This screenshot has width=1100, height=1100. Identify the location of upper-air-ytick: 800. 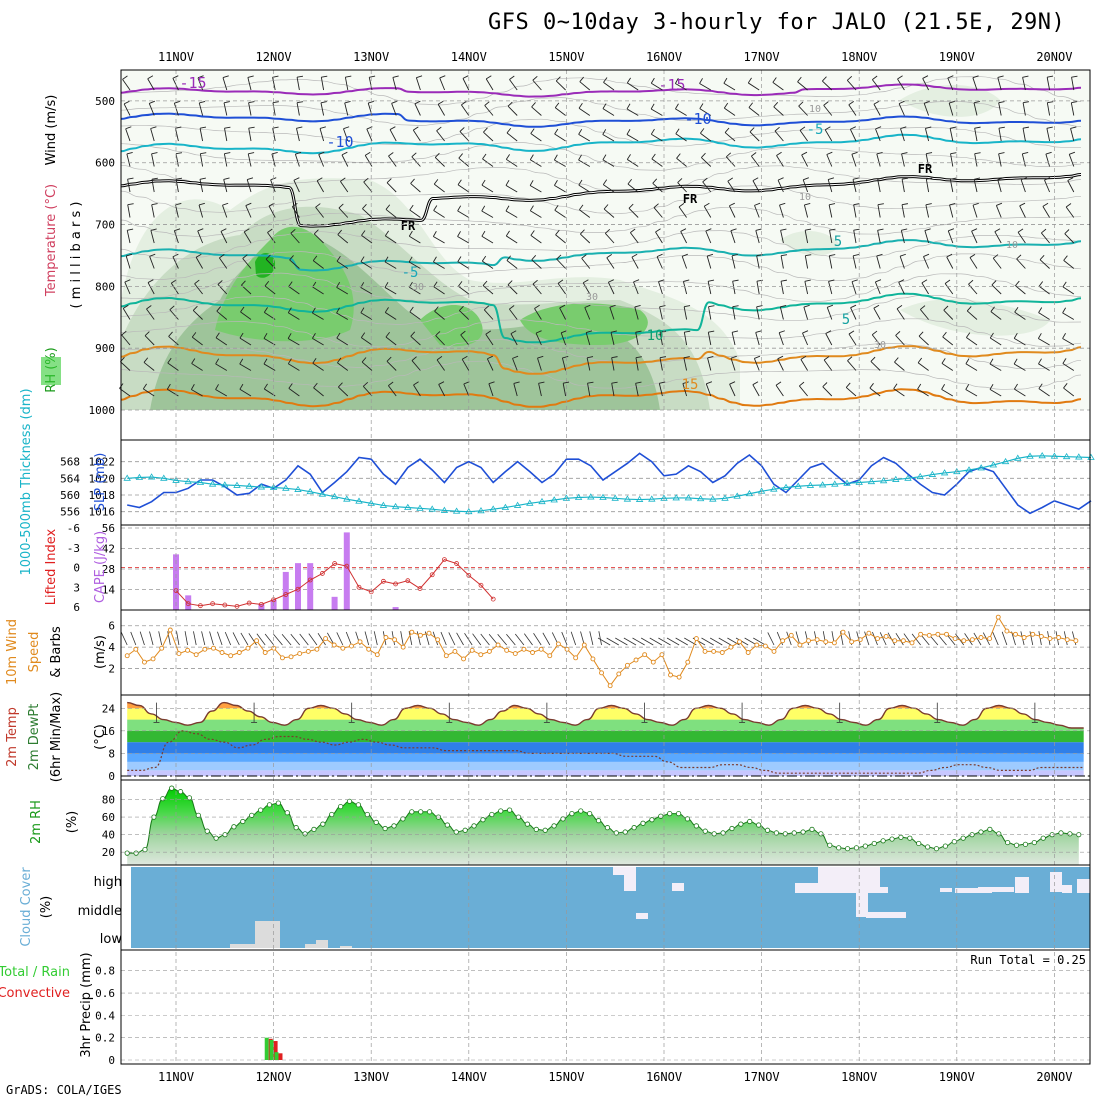
(105, 286).